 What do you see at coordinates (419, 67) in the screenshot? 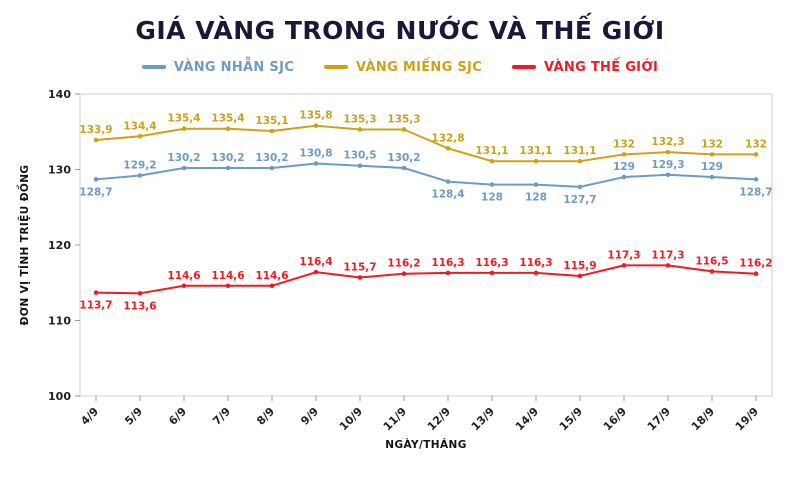
I see `legend-label: VÀNG MIẾNG SJC` at bounding box center [419, 67].